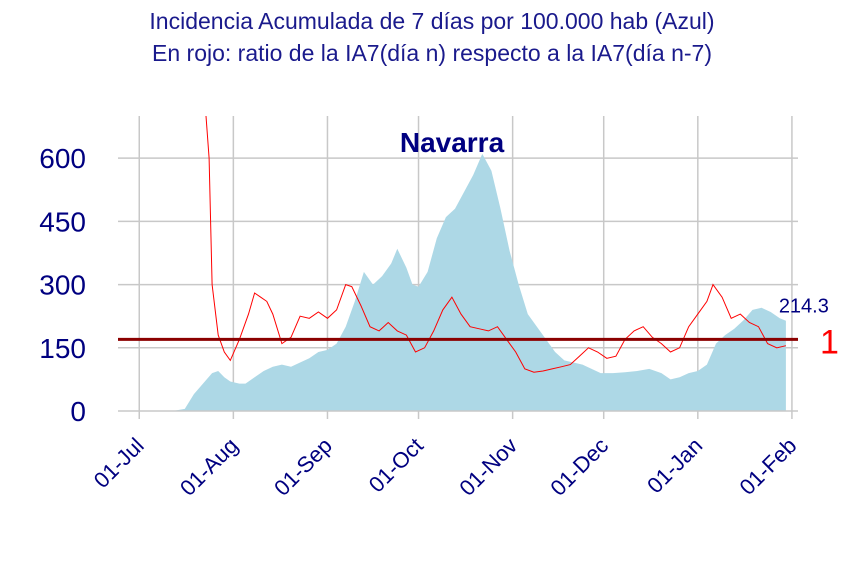 The height and width of the screenshot is (576, 864). Describe the element at coordinates (452, 142) in the screenshot. I see `panel-title: Navarra` at that location.